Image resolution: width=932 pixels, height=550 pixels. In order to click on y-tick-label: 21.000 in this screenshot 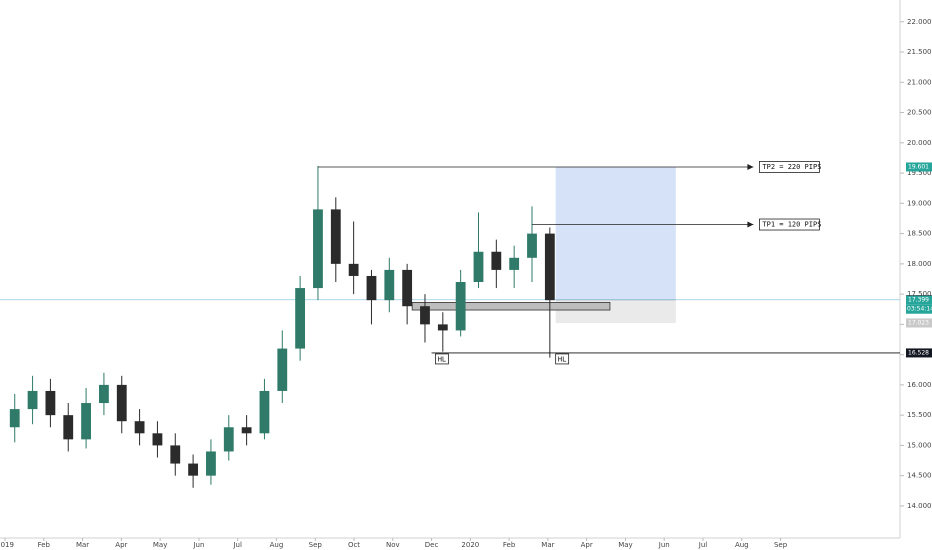, I will do `click(919, 82)`.